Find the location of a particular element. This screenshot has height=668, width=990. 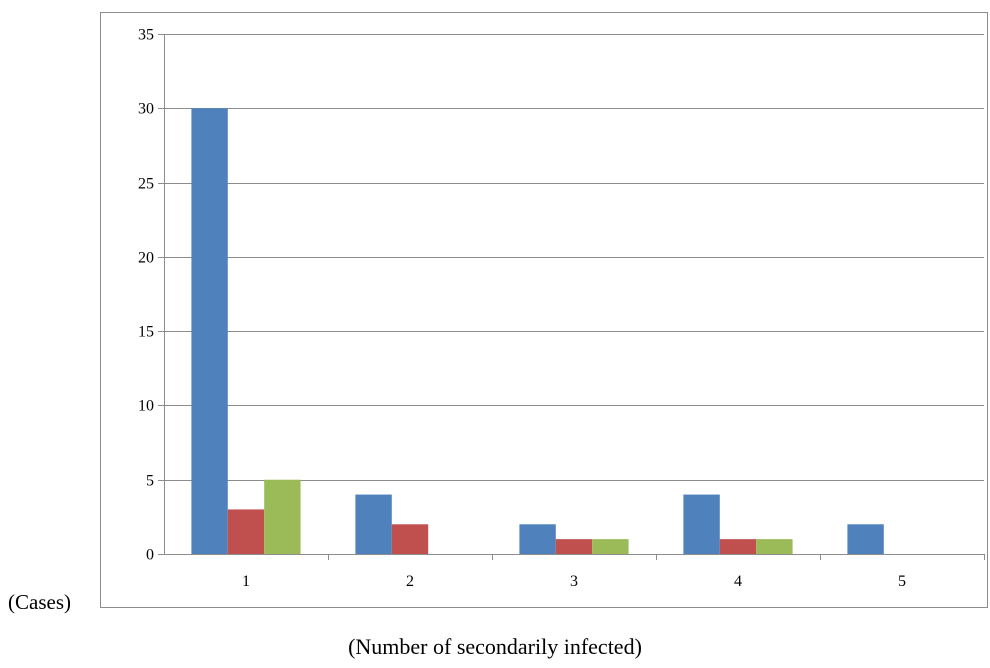

x-tick-label: 2 is located at coordinates (410, 581).